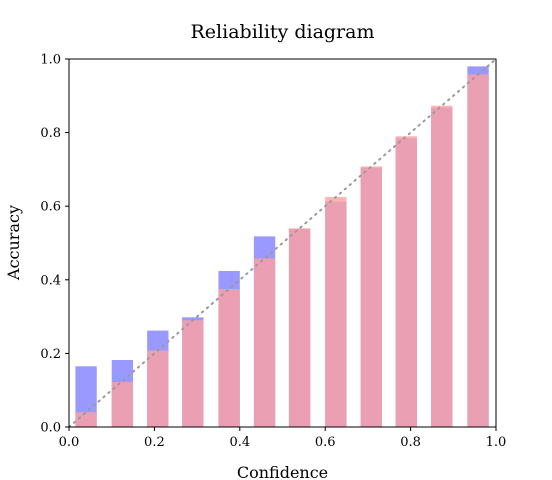 The height and width of the screenshot is (480, 552). What do you see at coordinates (154, 442) in the screenshot?
I see `x-tick-label: 0.2` at bounding box center [154, 442].